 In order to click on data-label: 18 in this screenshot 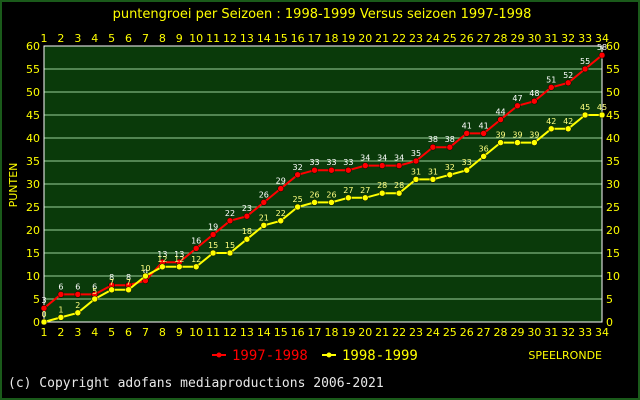, I will do `click(247, 231)`.